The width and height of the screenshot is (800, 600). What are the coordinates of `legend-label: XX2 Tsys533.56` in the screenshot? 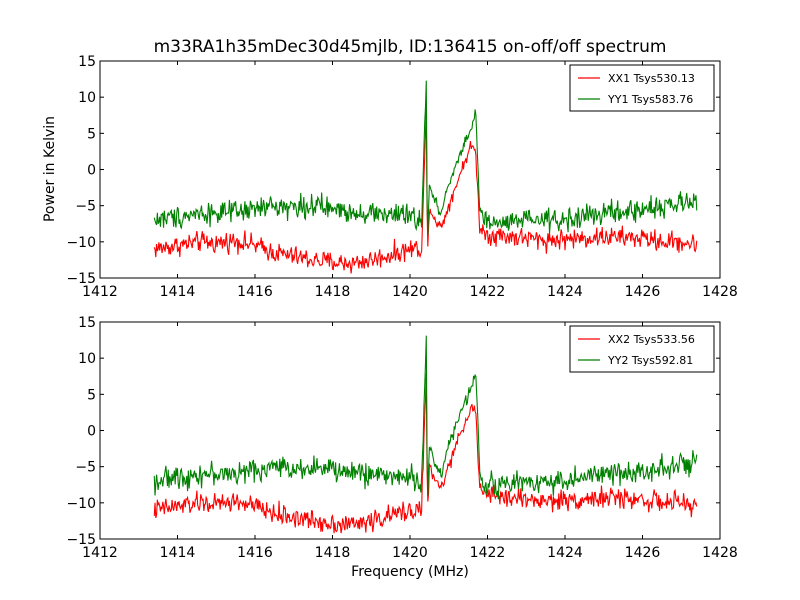 It's located at (651, 339).